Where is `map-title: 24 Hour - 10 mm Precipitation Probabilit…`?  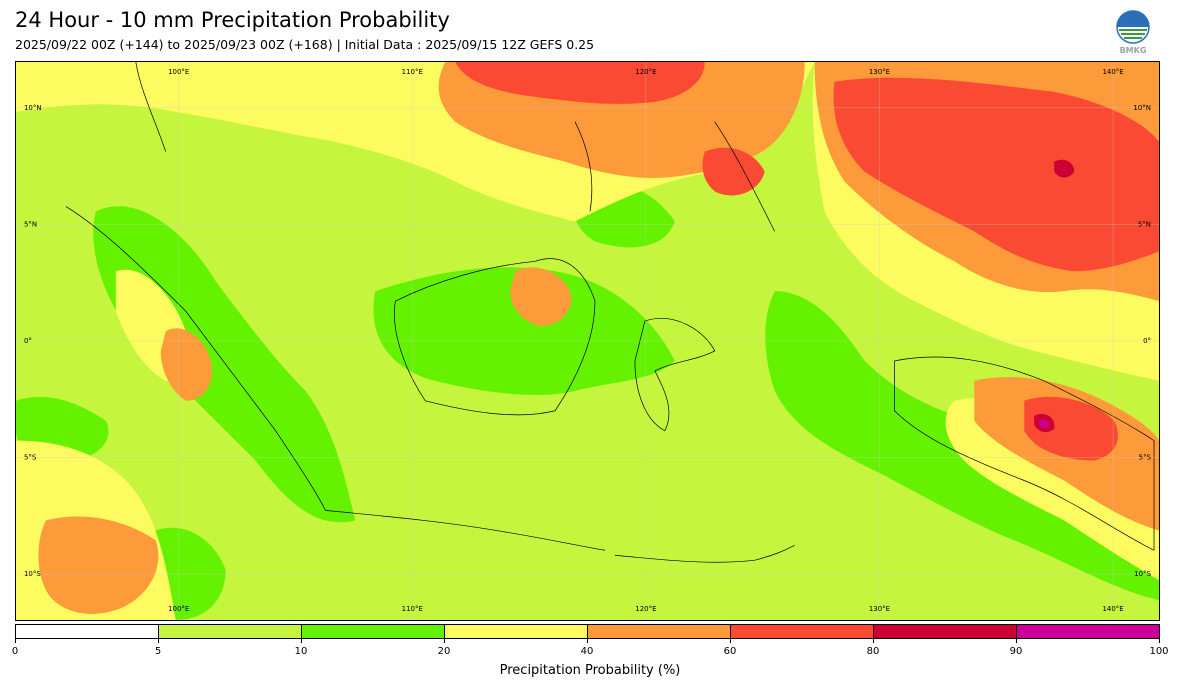 map-title: 24 Hour - 10 mm Precipitation Probabilit… is located at coordinates (232, 20).